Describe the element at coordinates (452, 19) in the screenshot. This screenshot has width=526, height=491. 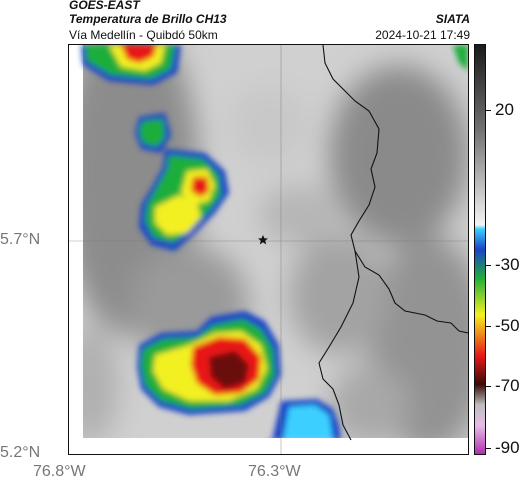
I see `organization-label: SIATA` at that location.